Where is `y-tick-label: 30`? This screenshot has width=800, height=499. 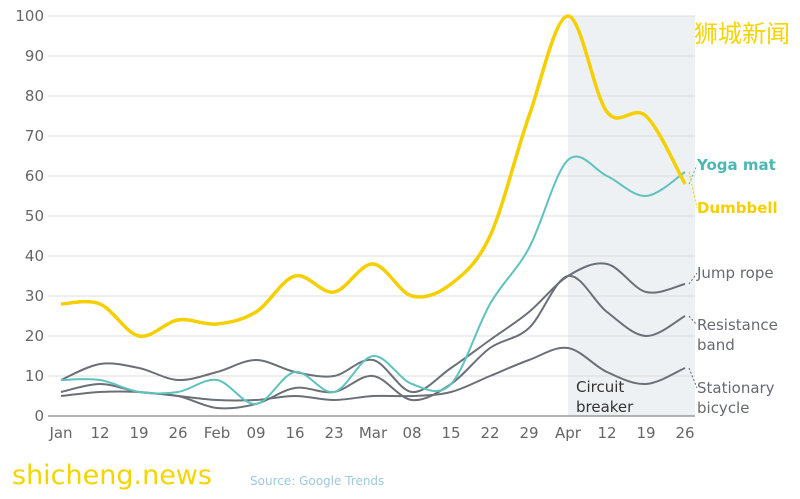
y-tick-label: 30 is located at coordinates (34, 296).